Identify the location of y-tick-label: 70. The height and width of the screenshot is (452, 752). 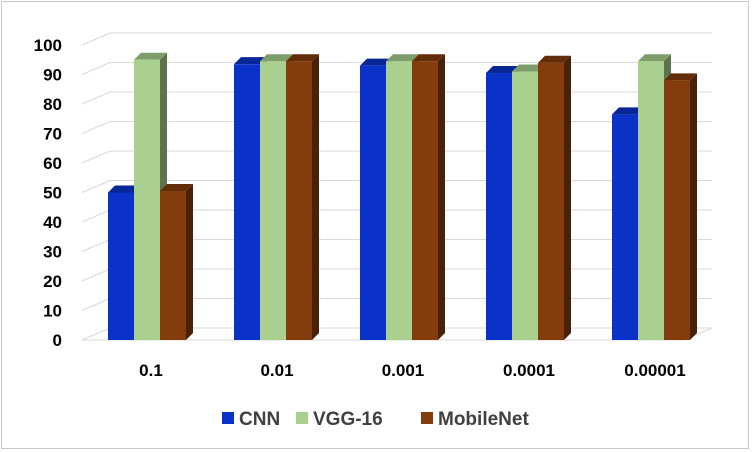
(52, 134).